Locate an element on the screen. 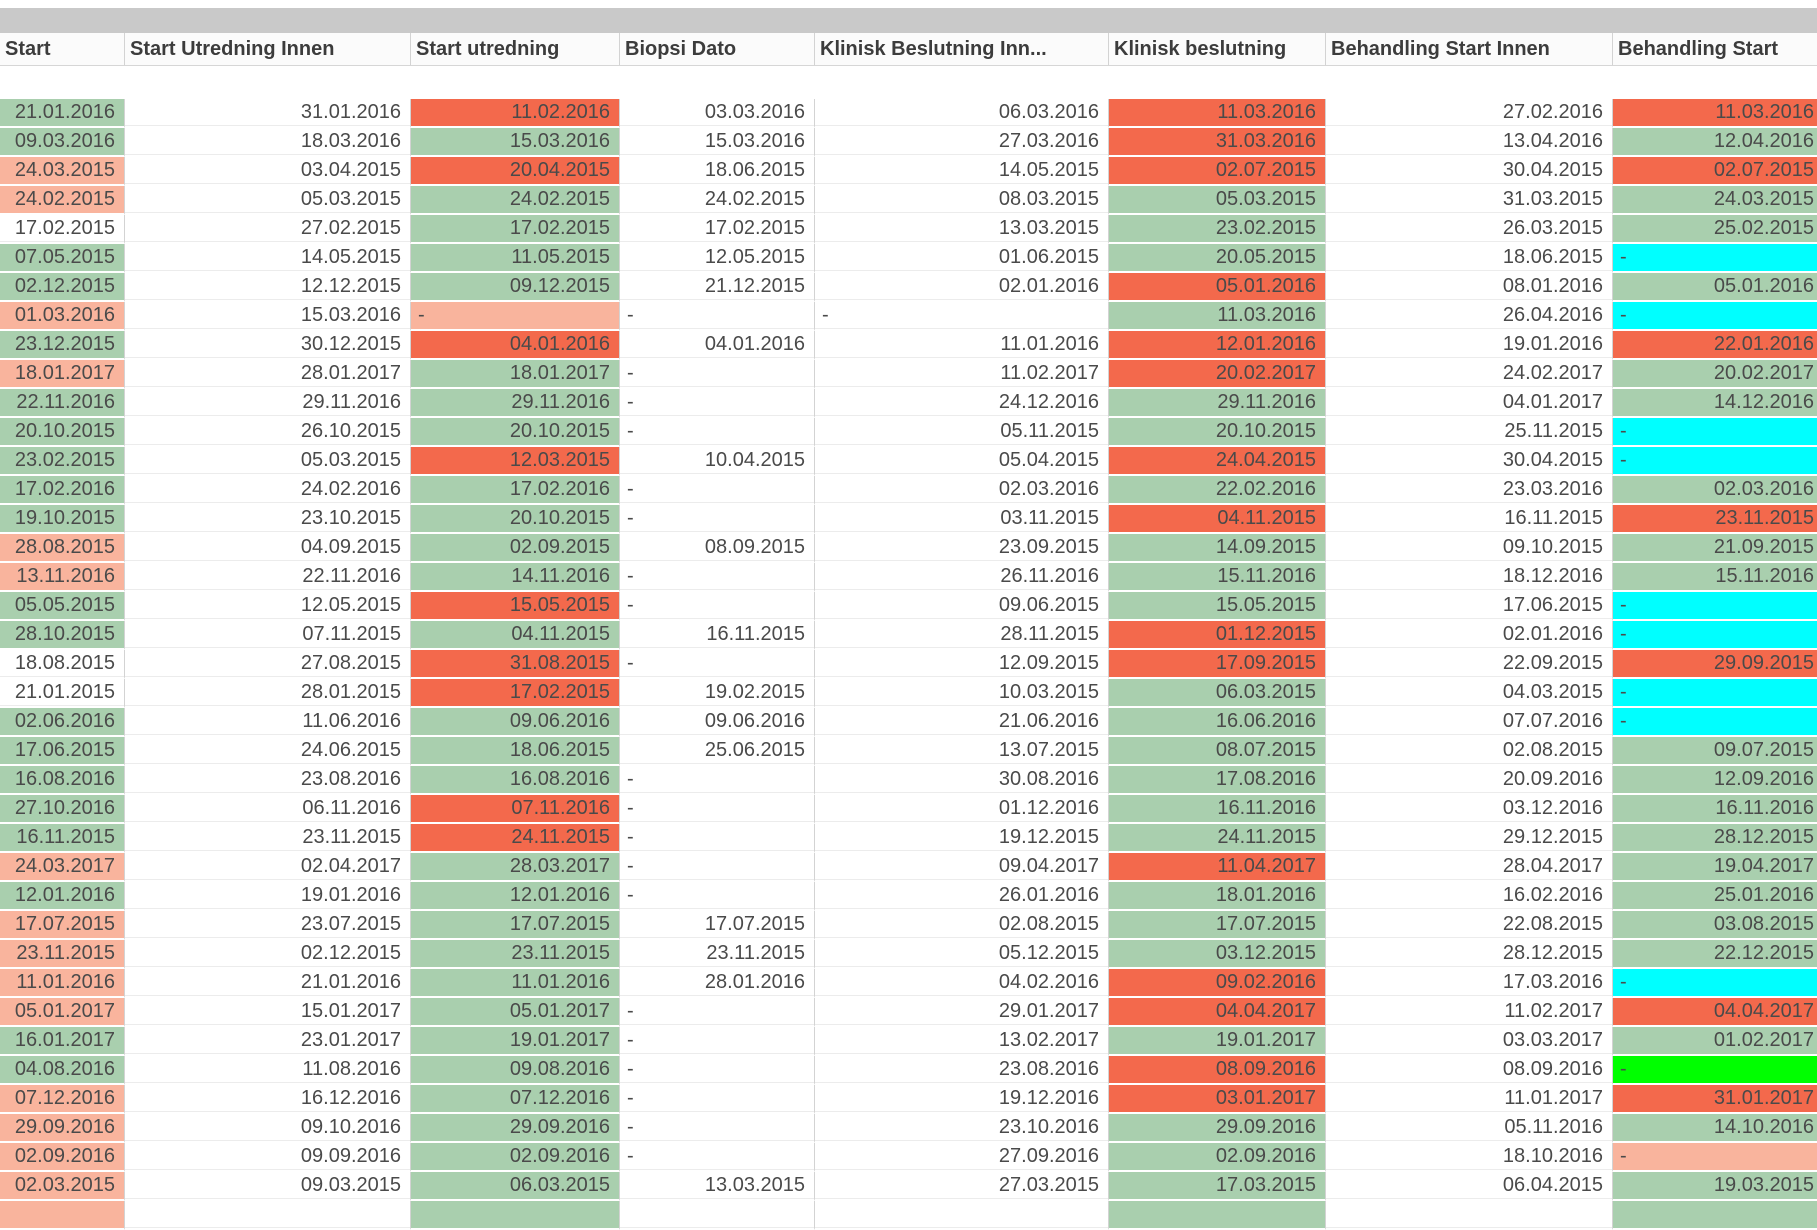 The image size is (1817, 1230). column-header: Behandling Start is located at coordinates (1715, 49).